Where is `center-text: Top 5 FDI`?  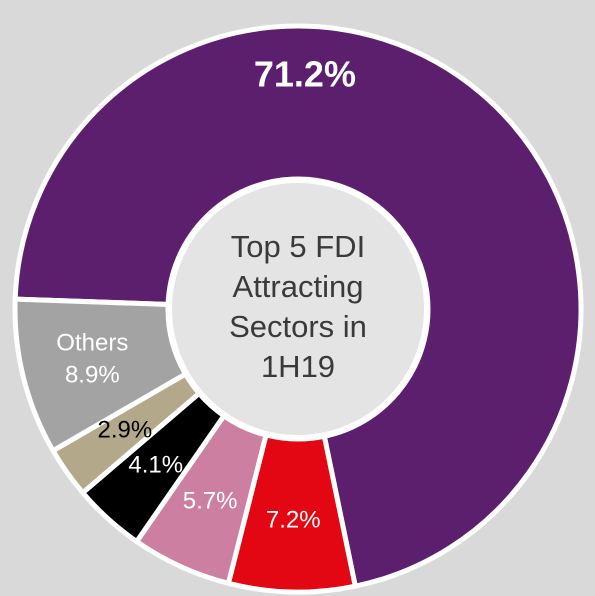 center-text: Top 5 FDI is located at coordinates (298, 246).